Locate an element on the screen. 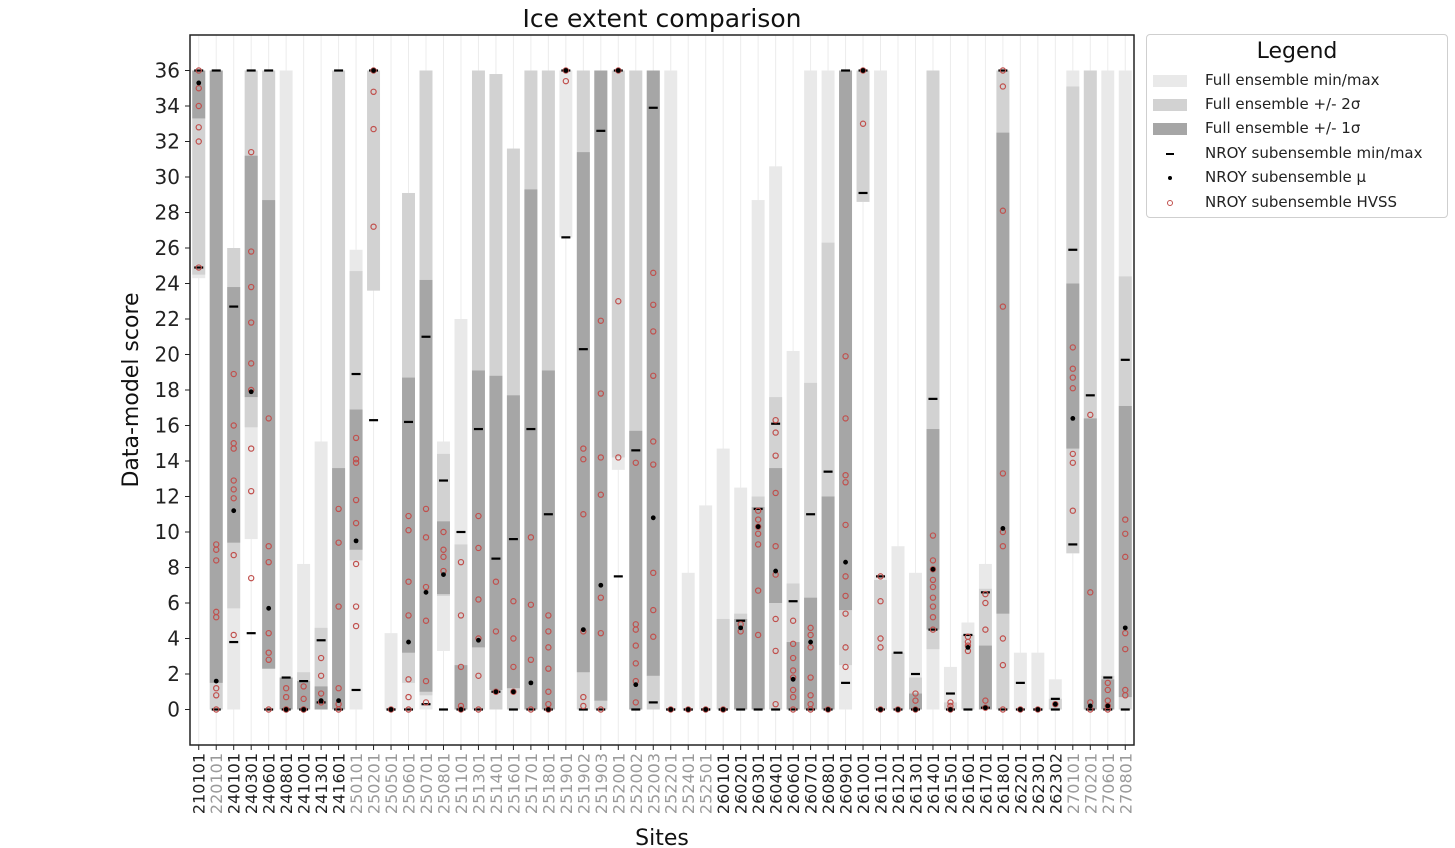  x-tick-label: 241601 is located at coordinates (339, 783).